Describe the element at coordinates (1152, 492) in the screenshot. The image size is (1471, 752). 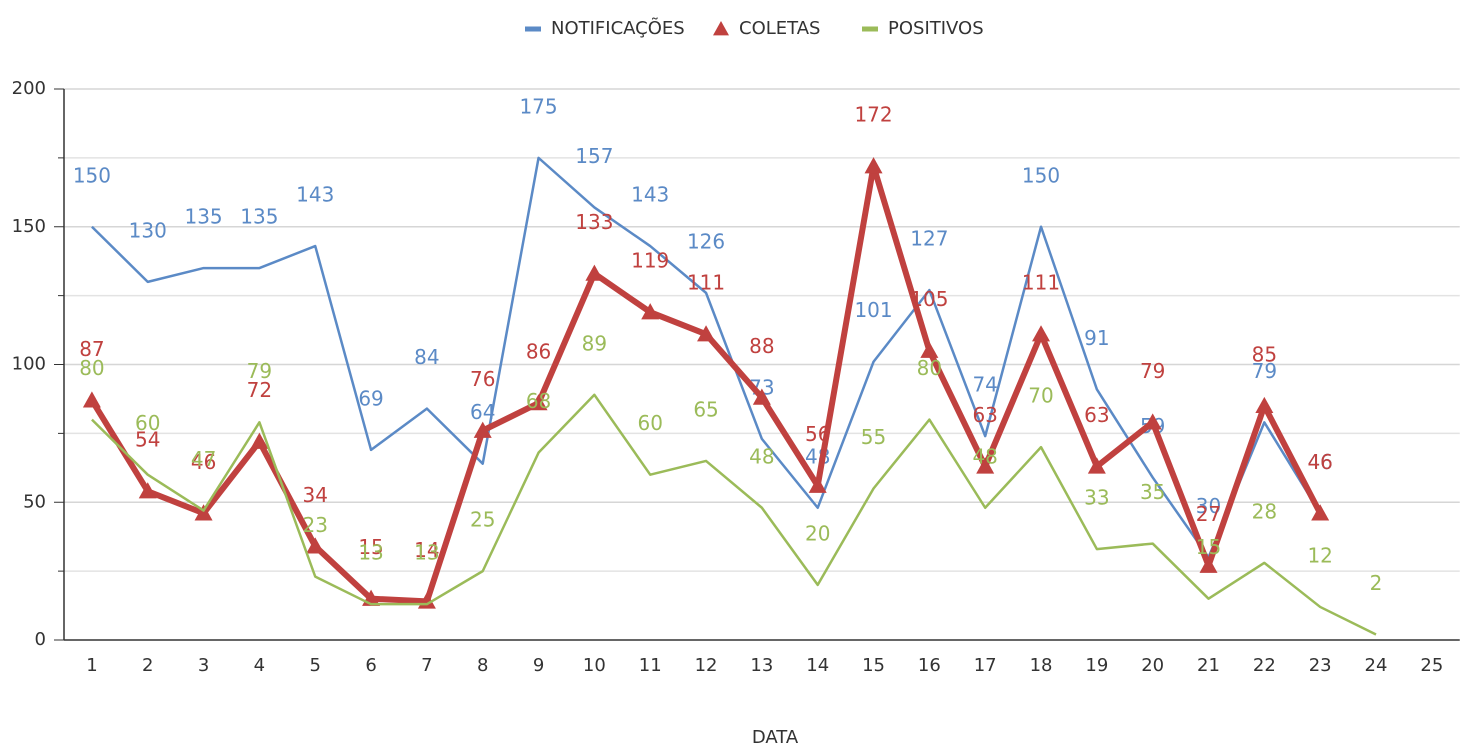
I see `data-label: 35` at that location.